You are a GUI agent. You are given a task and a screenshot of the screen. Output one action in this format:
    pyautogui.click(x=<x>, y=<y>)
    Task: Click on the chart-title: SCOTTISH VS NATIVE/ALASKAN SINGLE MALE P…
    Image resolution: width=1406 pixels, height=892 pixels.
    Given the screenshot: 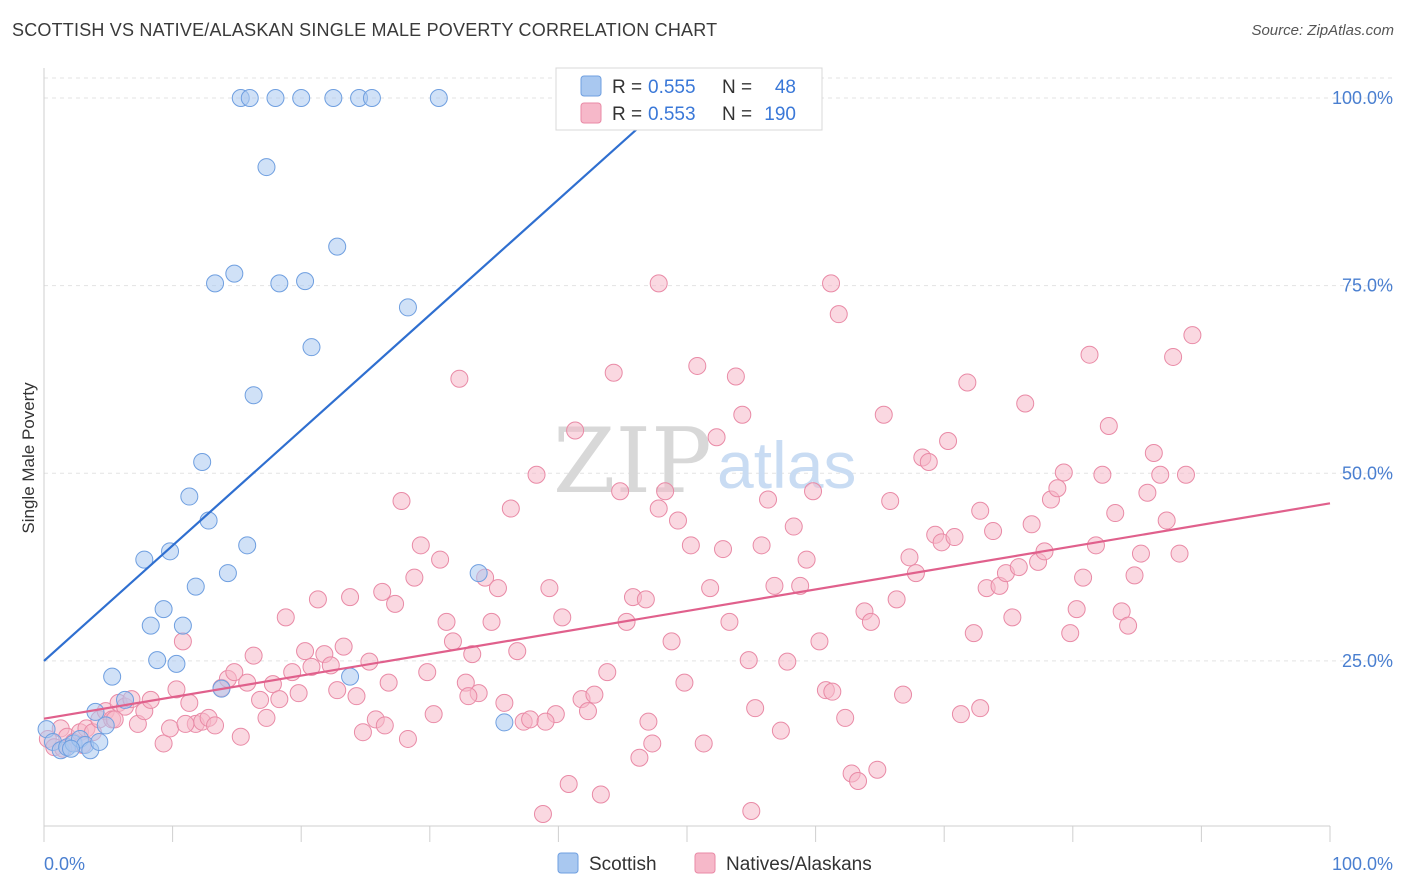 What is the action you would take?
    pyautogui.click(x=365, y=30)
    